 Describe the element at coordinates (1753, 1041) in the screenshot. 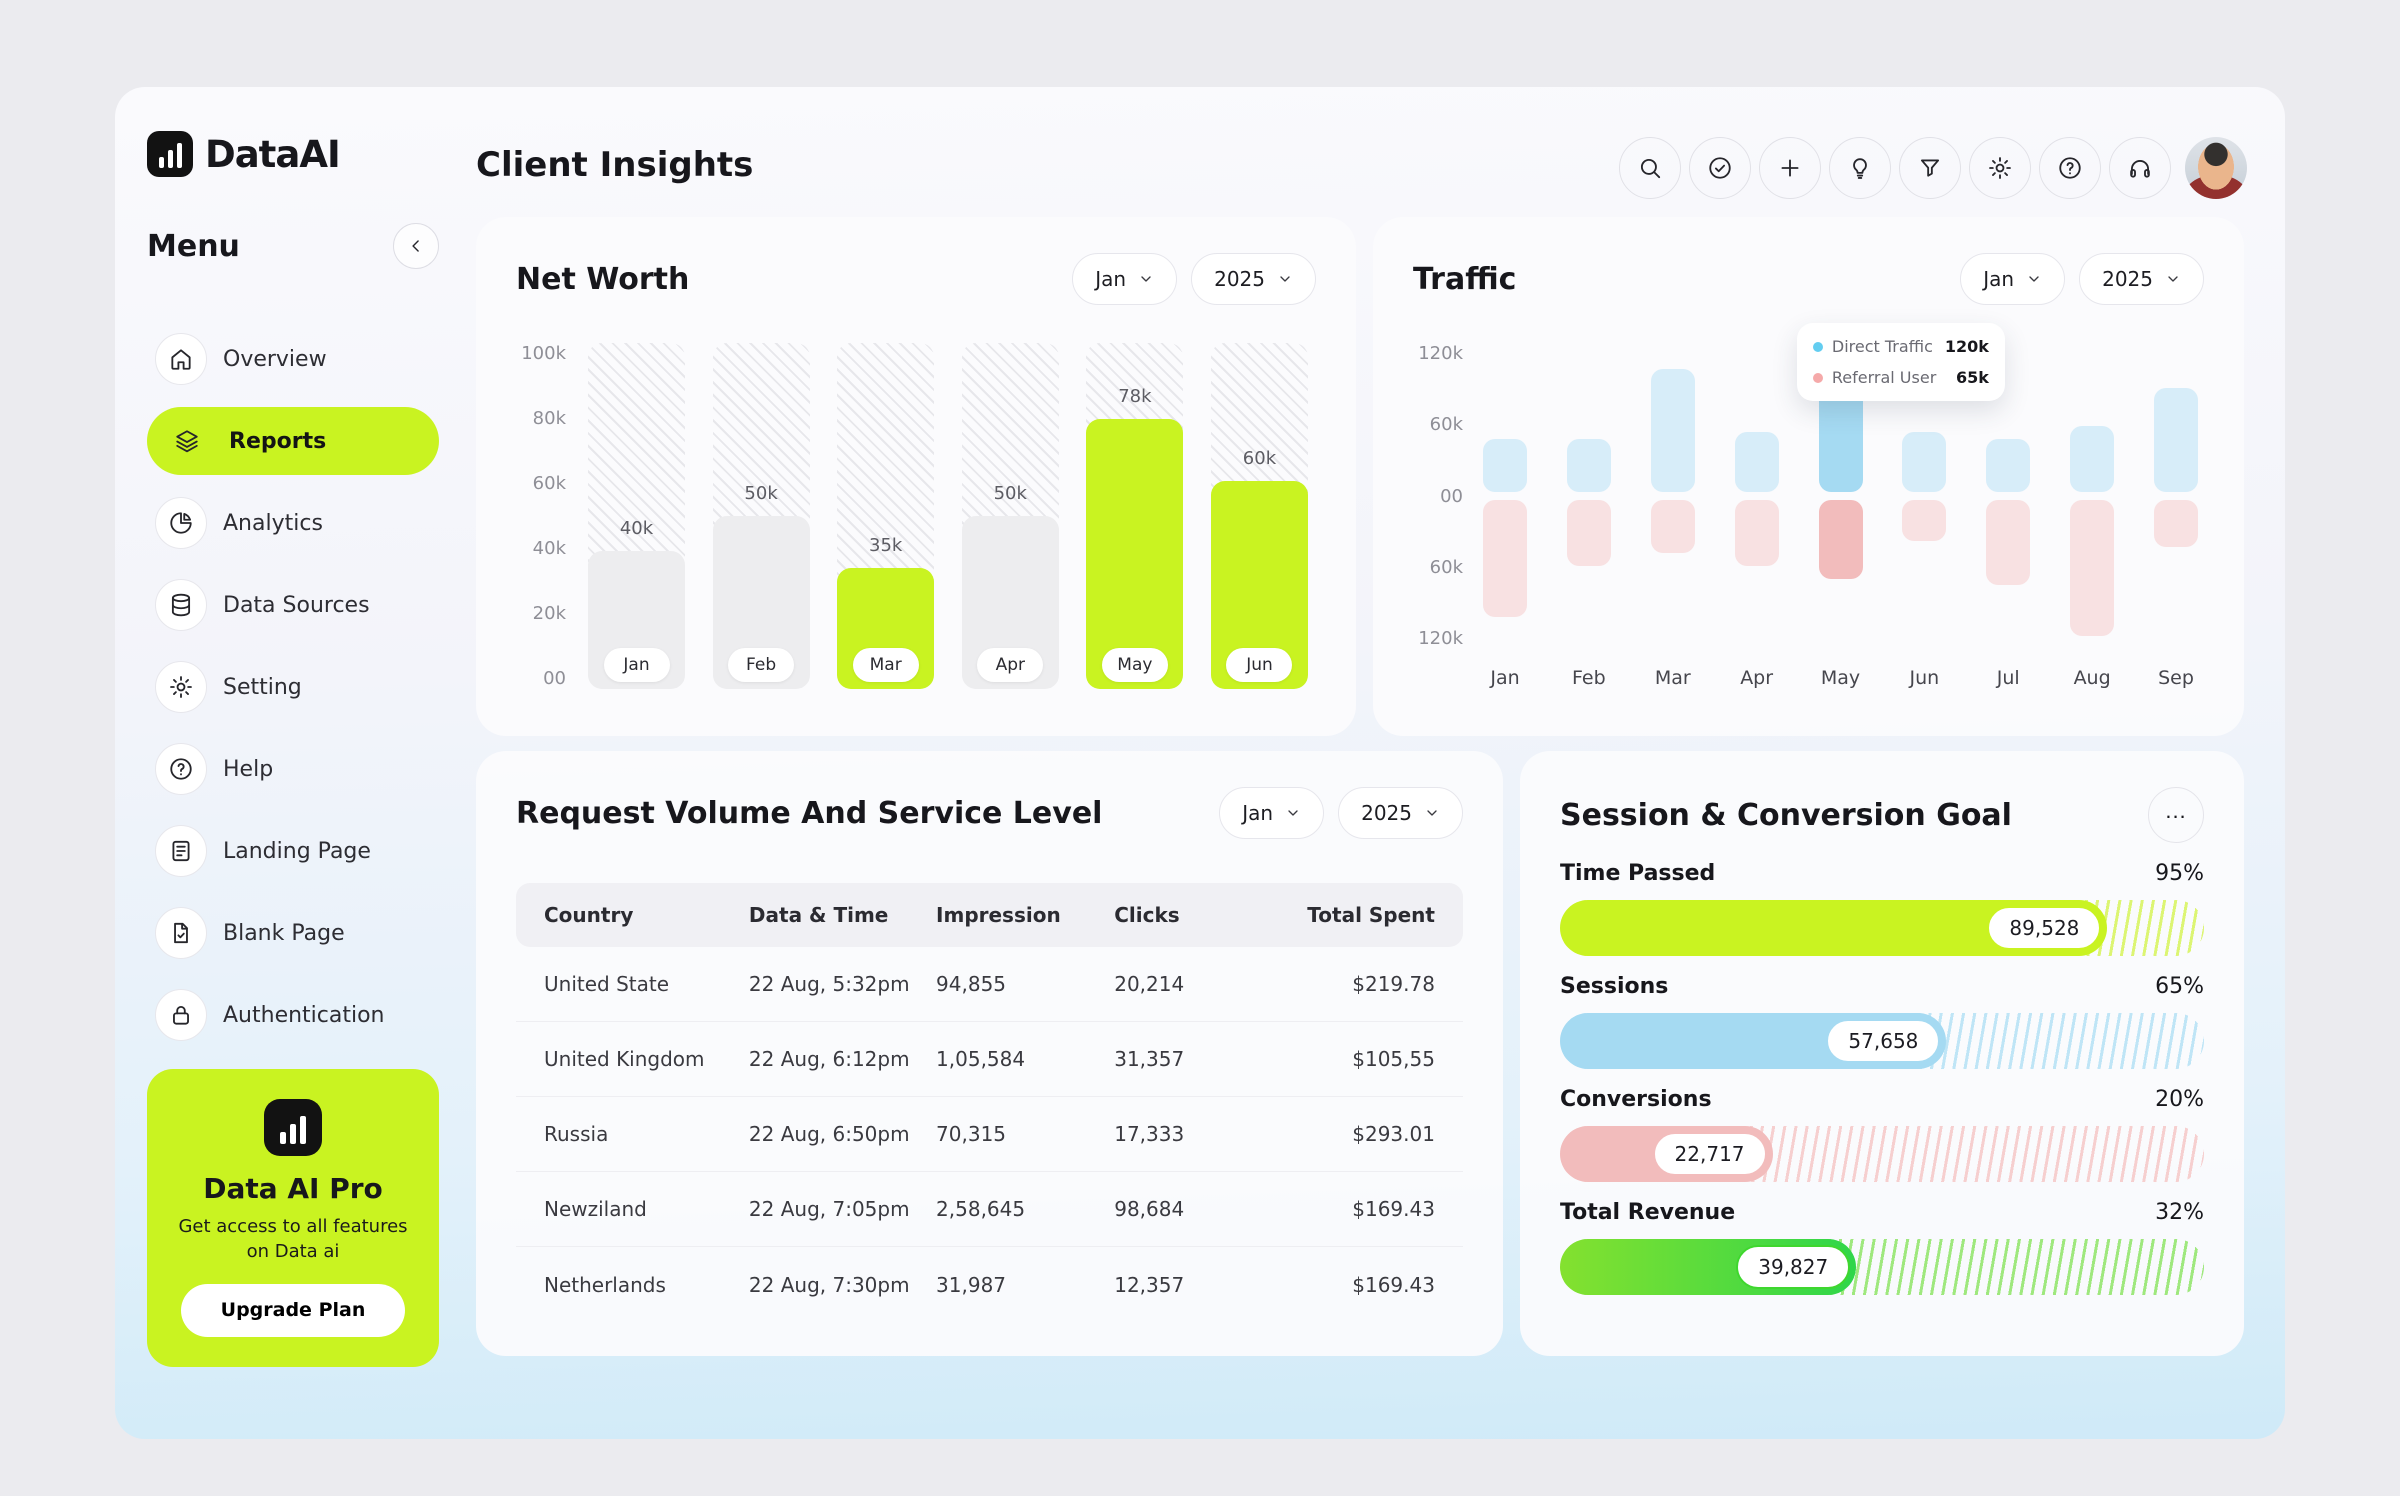

I see `goal-bar-fill: 57,658` at that location.